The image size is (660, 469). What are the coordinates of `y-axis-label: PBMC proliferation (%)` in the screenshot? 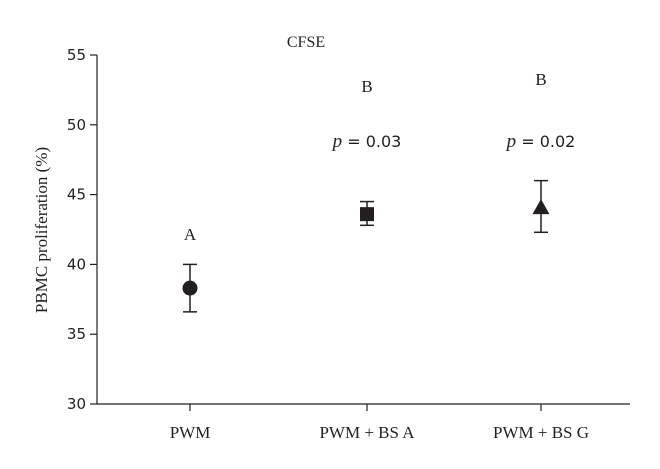 It's located at (41, 230).